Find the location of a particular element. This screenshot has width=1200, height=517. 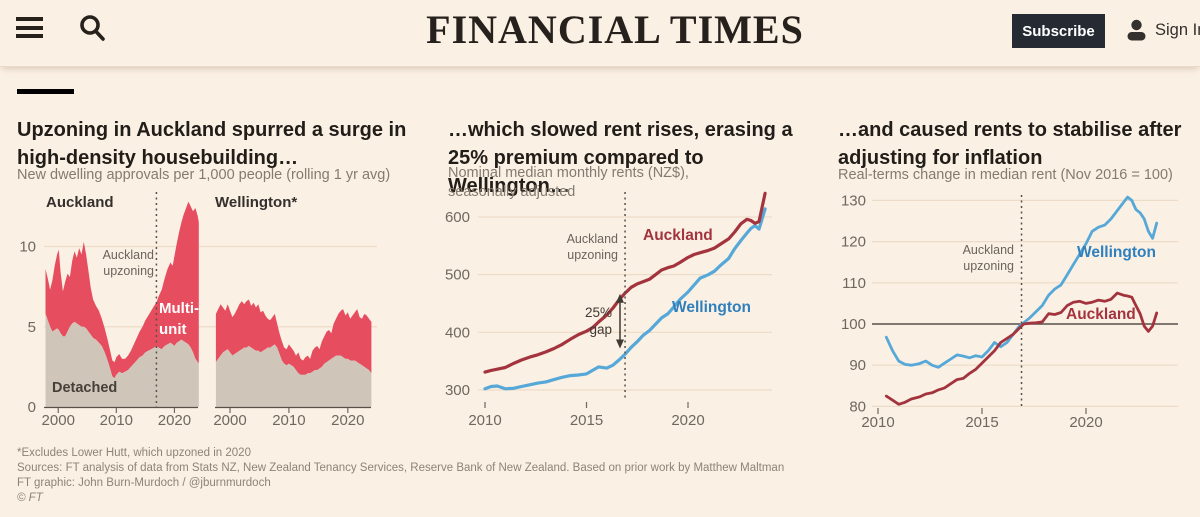

chart3-auckland-label: Auckland is located at coordinates (1101, 314).